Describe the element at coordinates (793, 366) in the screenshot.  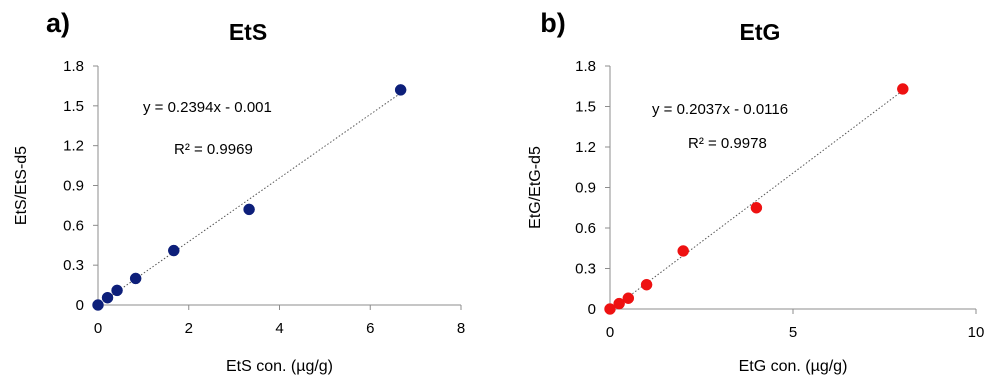
I see `x-axis-label: EtG con. (µg/g)` at that location.